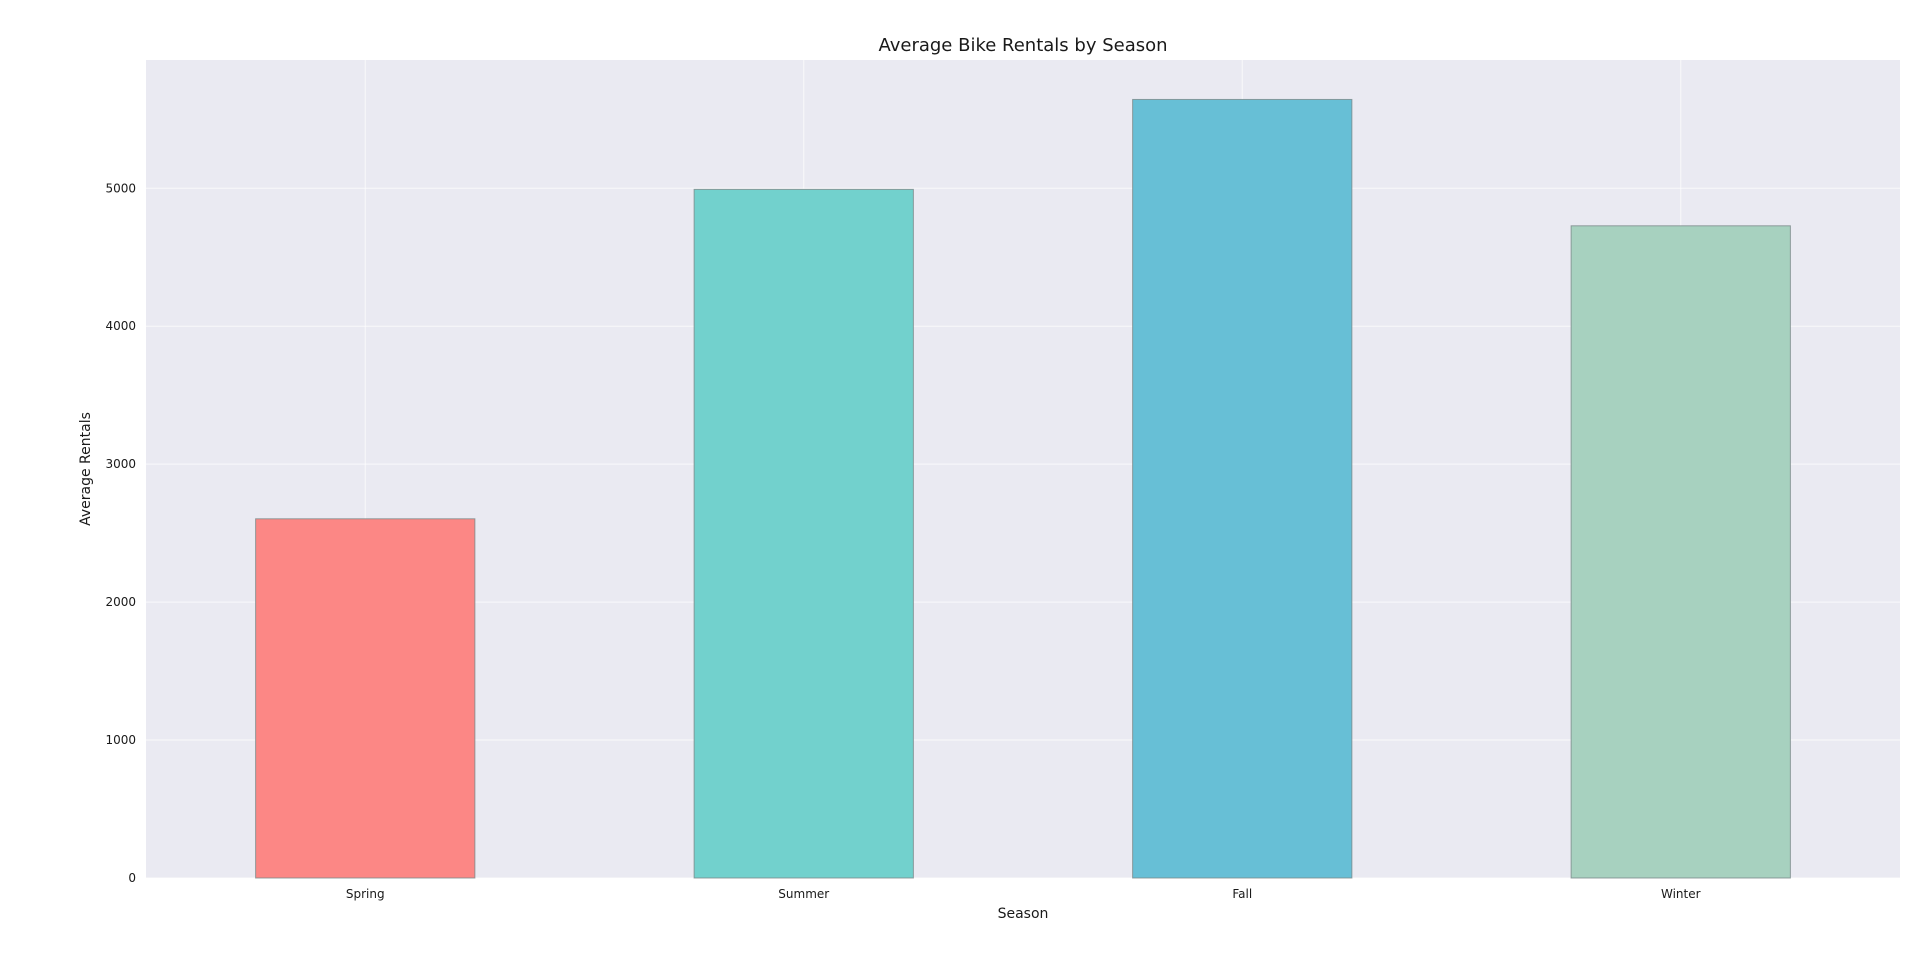 The width and height of the screenshot is (1920, 967). I want to click on bar-winter, so click(1680, 552).